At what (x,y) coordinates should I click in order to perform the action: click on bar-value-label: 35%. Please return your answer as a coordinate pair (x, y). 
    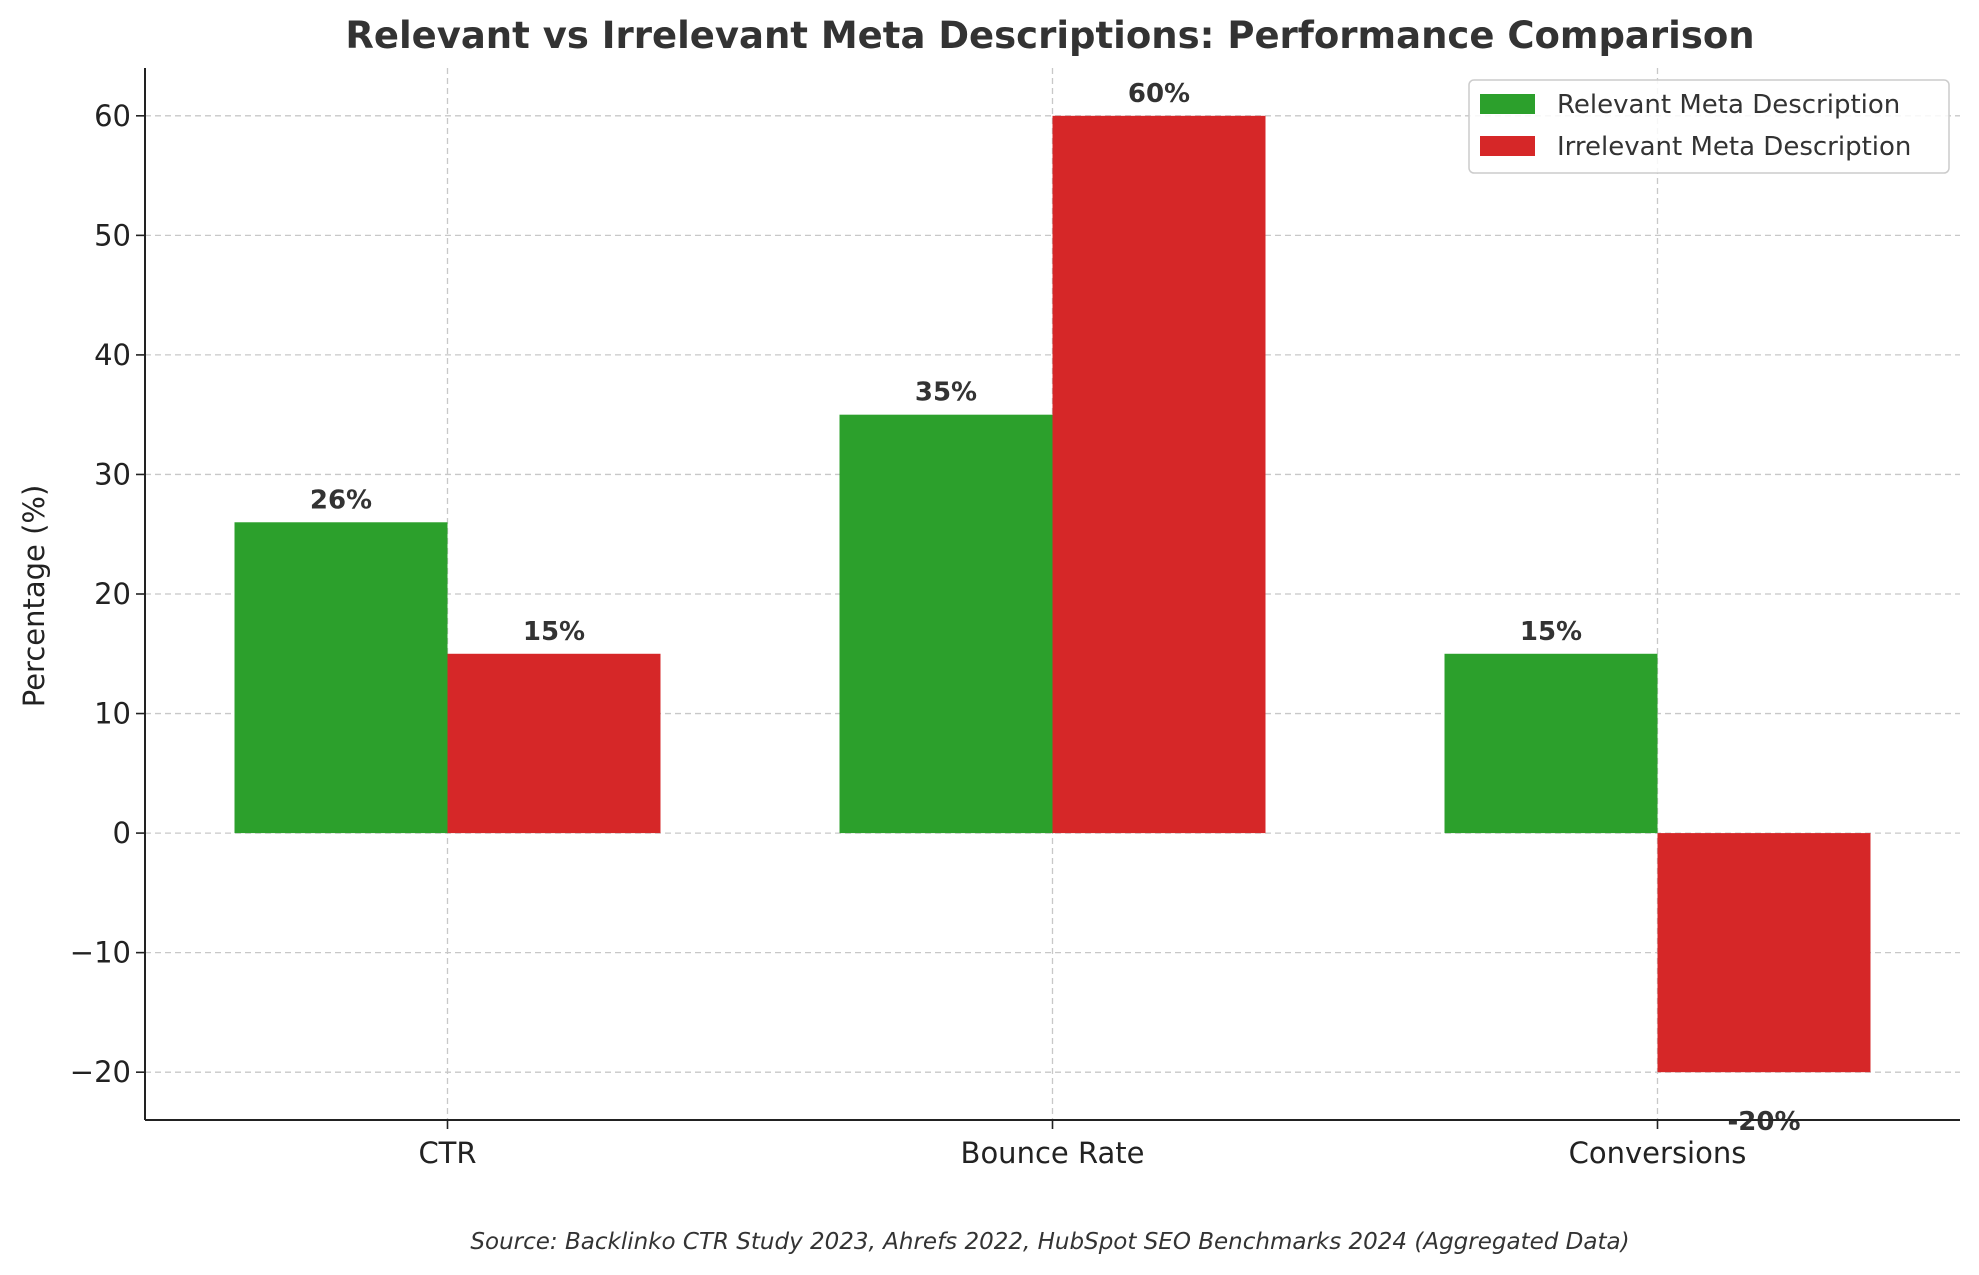
    Looking at the image, I should click on (946, 393).